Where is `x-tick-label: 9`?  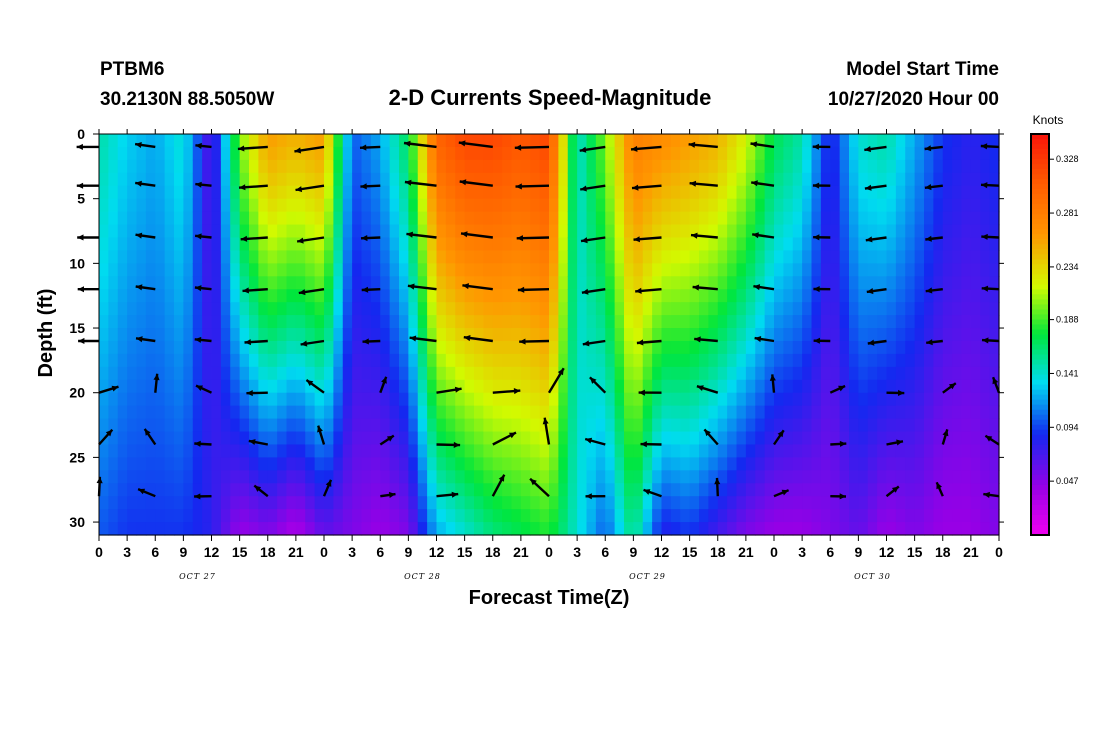 x-tick-label: 9 is located at coordinates (858, 552).